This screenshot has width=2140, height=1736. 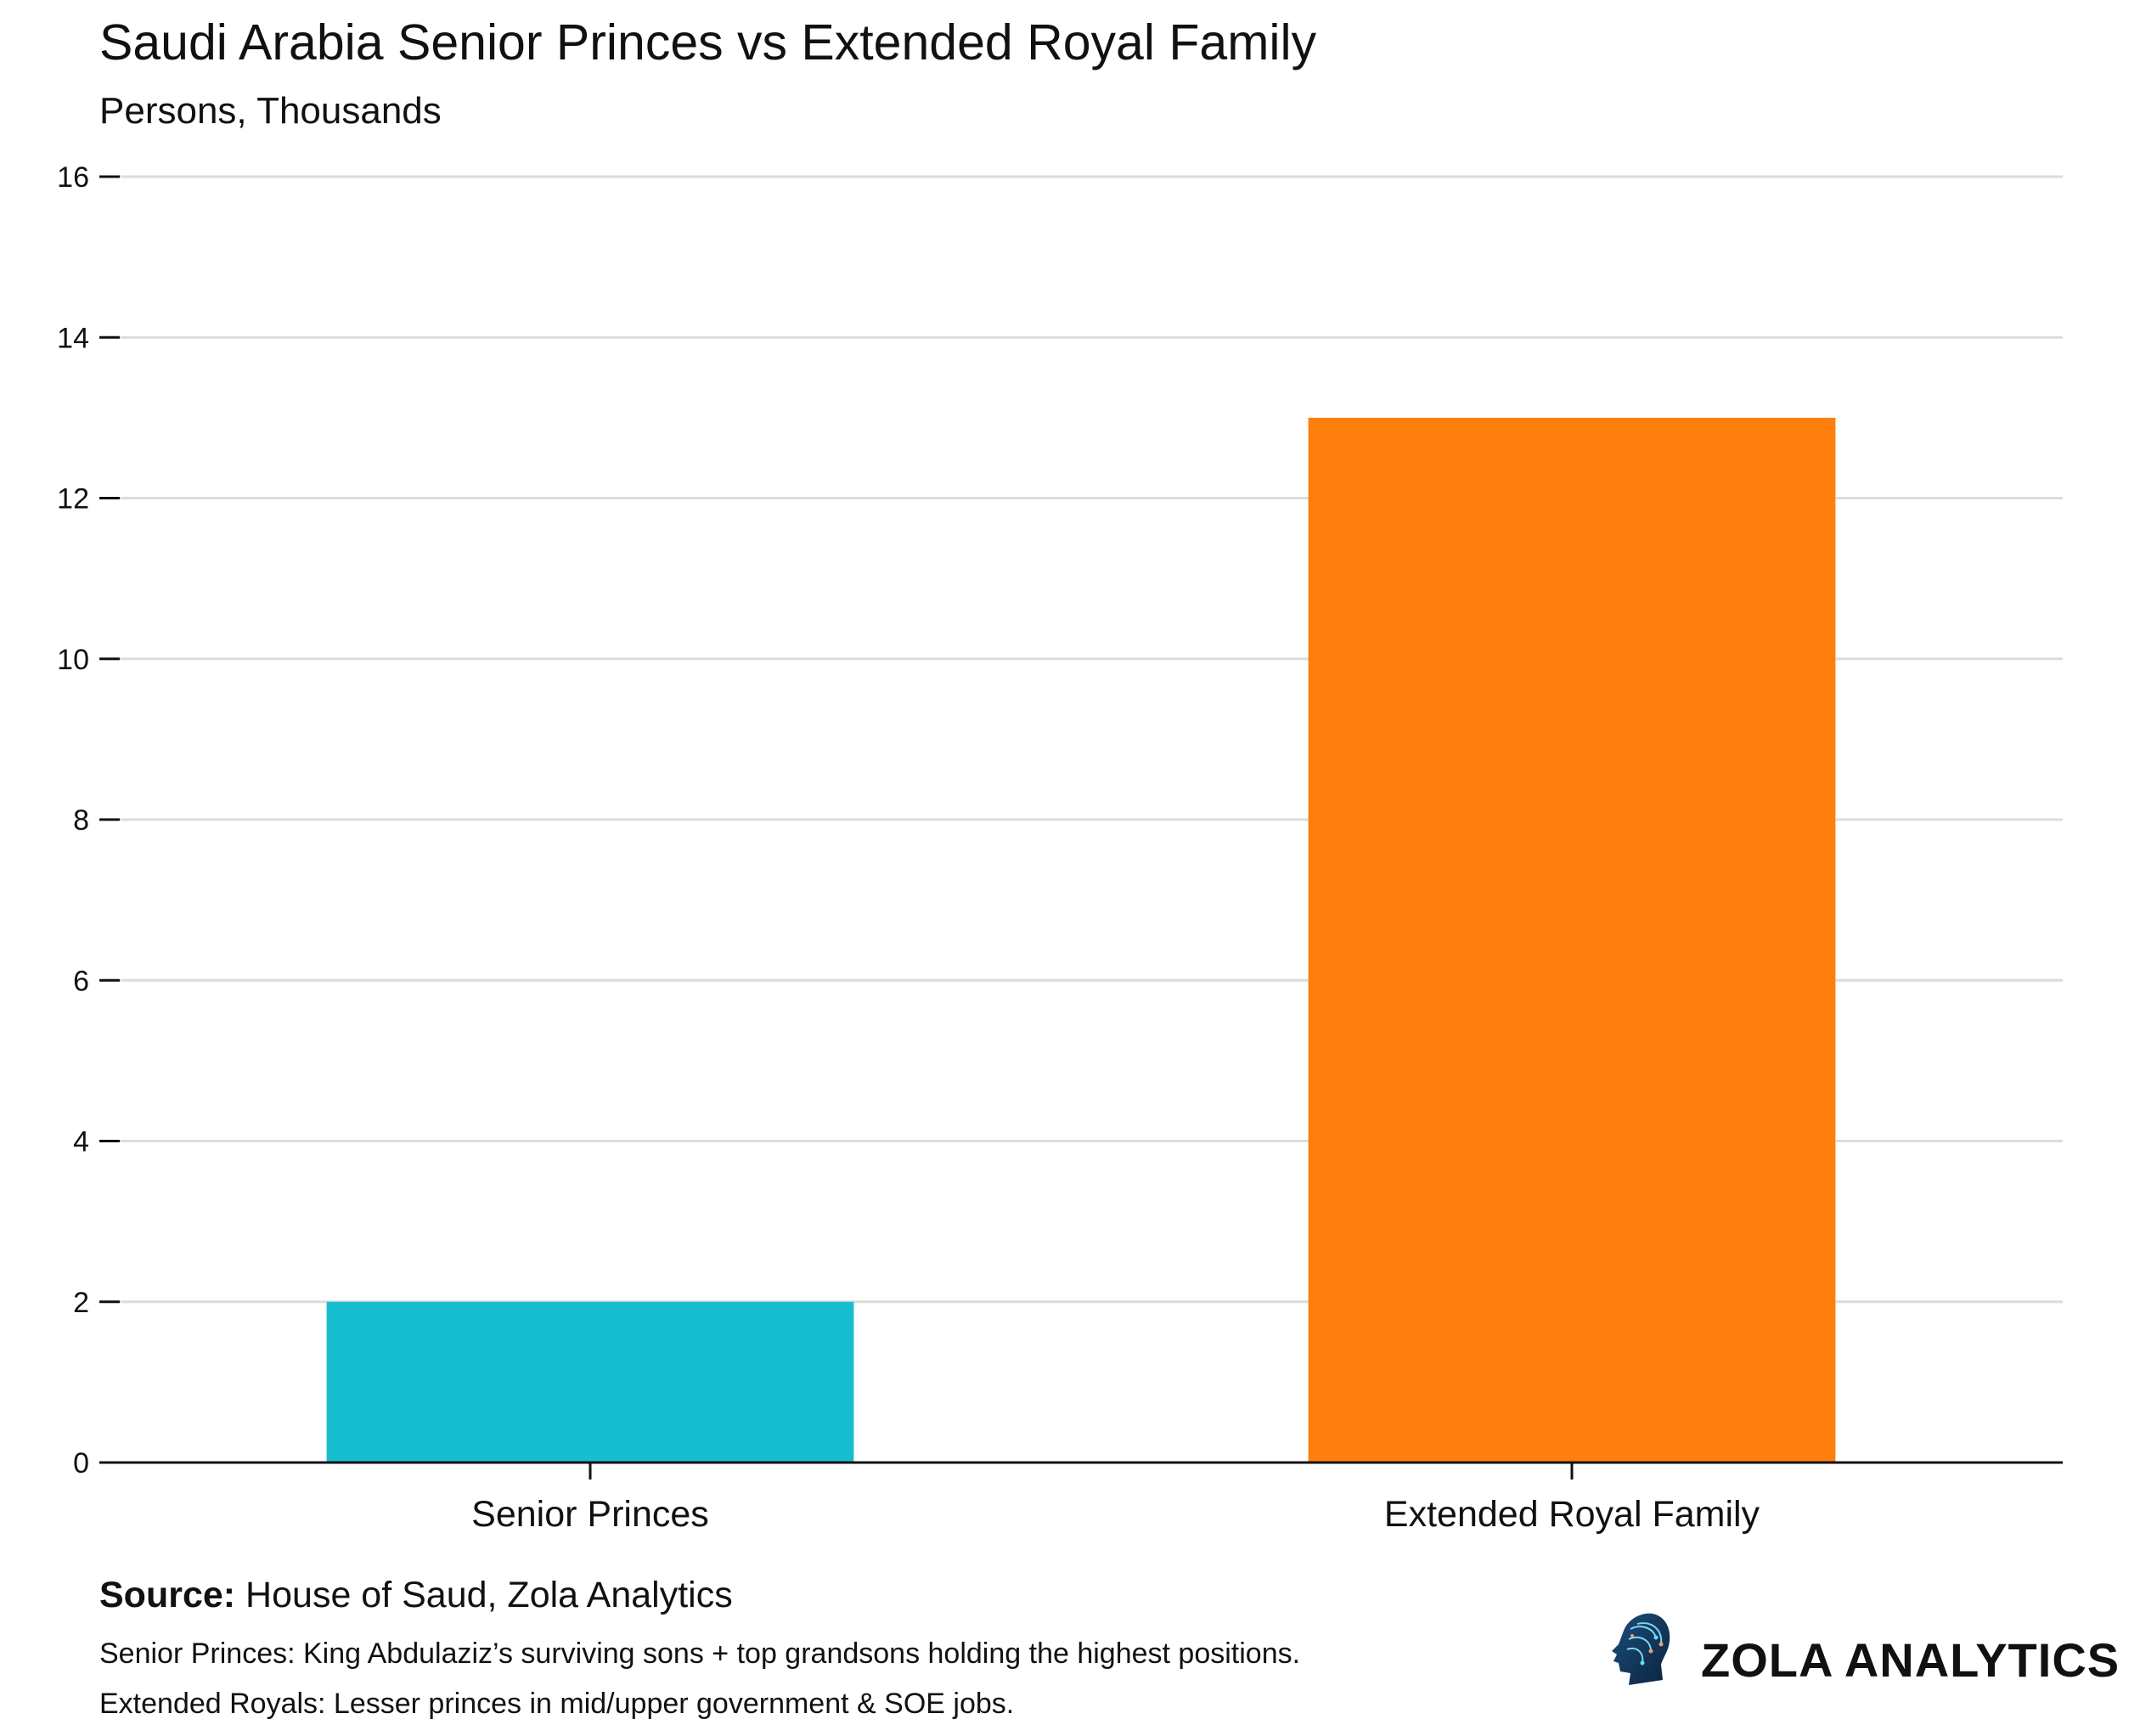 I want to click on x-tick-label: Extended Royal Family, so click(x=1572, y=1514).